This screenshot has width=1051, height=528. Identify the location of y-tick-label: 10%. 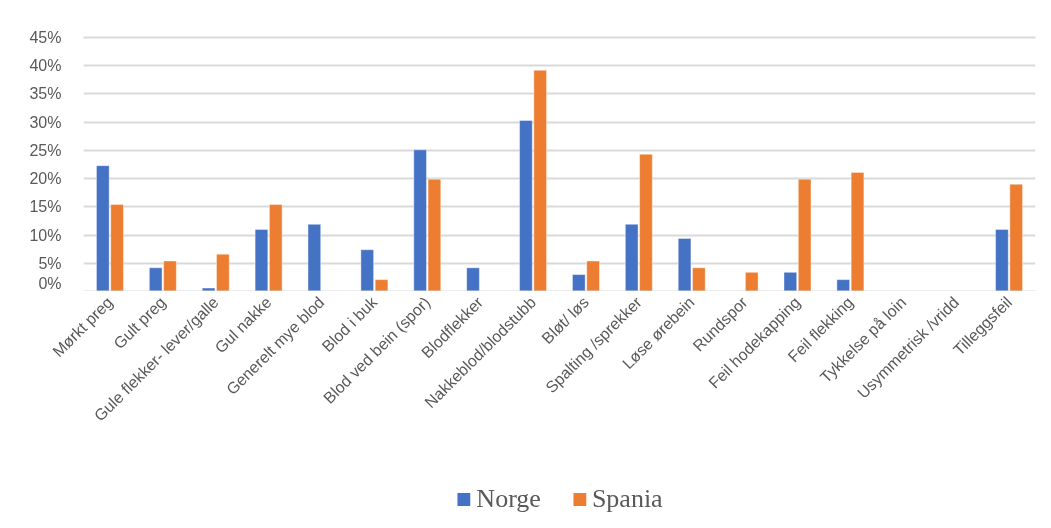
(45, 235).